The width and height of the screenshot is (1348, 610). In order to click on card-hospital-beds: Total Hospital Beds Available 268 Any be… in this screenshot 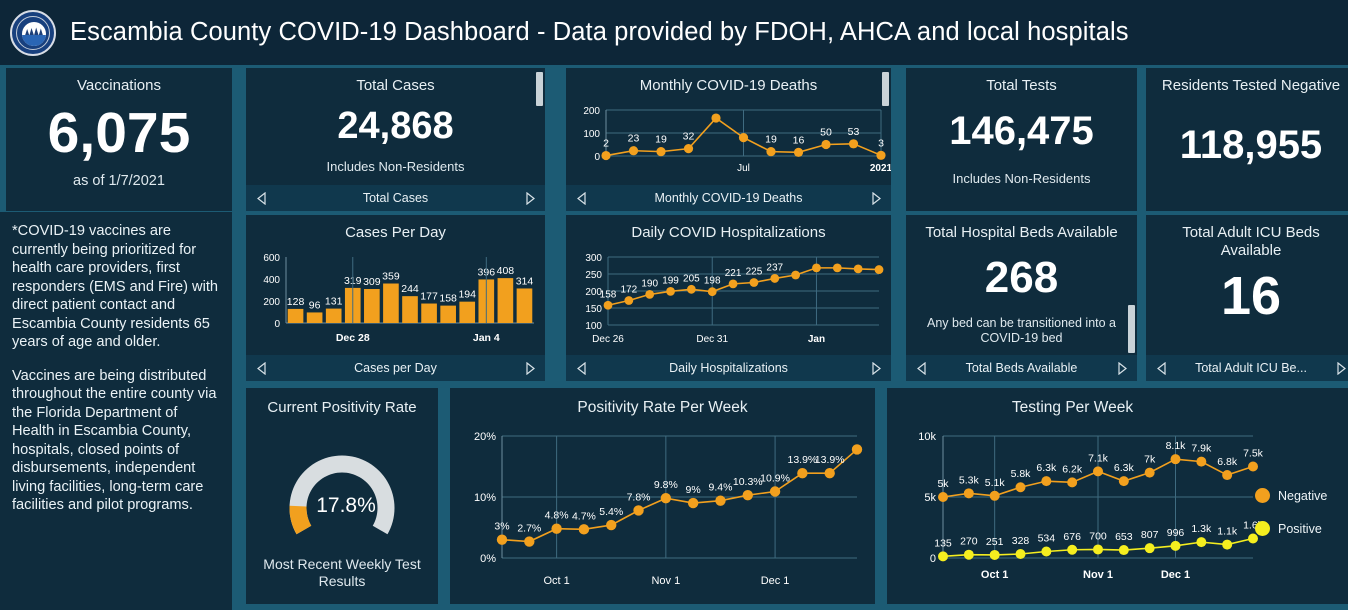, I will do `click(1021, 298)`.